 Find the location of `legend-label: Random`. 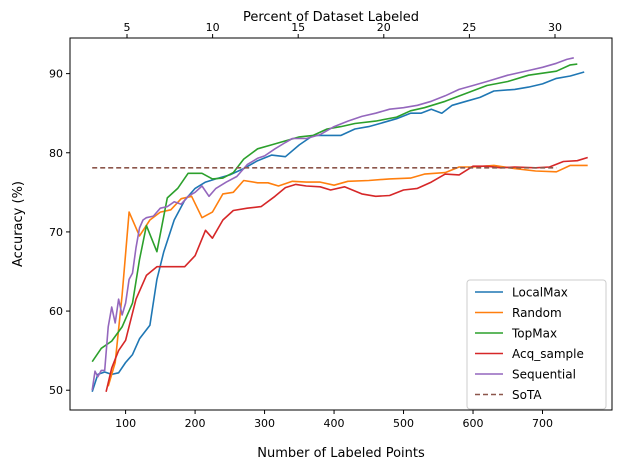

legend-label: Random is located at coordinates (537, 313).